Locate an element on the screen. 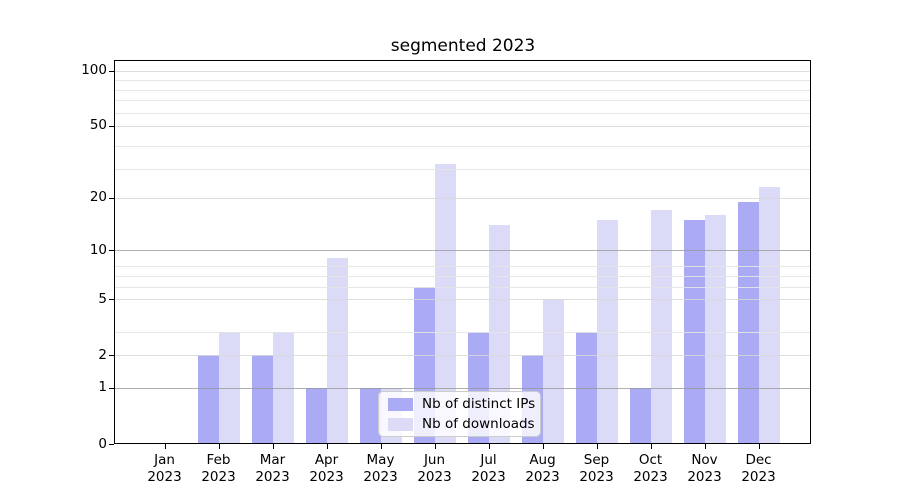 This screenshot has width=900, height=500. x-tick-label: Jul 2023 is located at coordinates (488, 468).